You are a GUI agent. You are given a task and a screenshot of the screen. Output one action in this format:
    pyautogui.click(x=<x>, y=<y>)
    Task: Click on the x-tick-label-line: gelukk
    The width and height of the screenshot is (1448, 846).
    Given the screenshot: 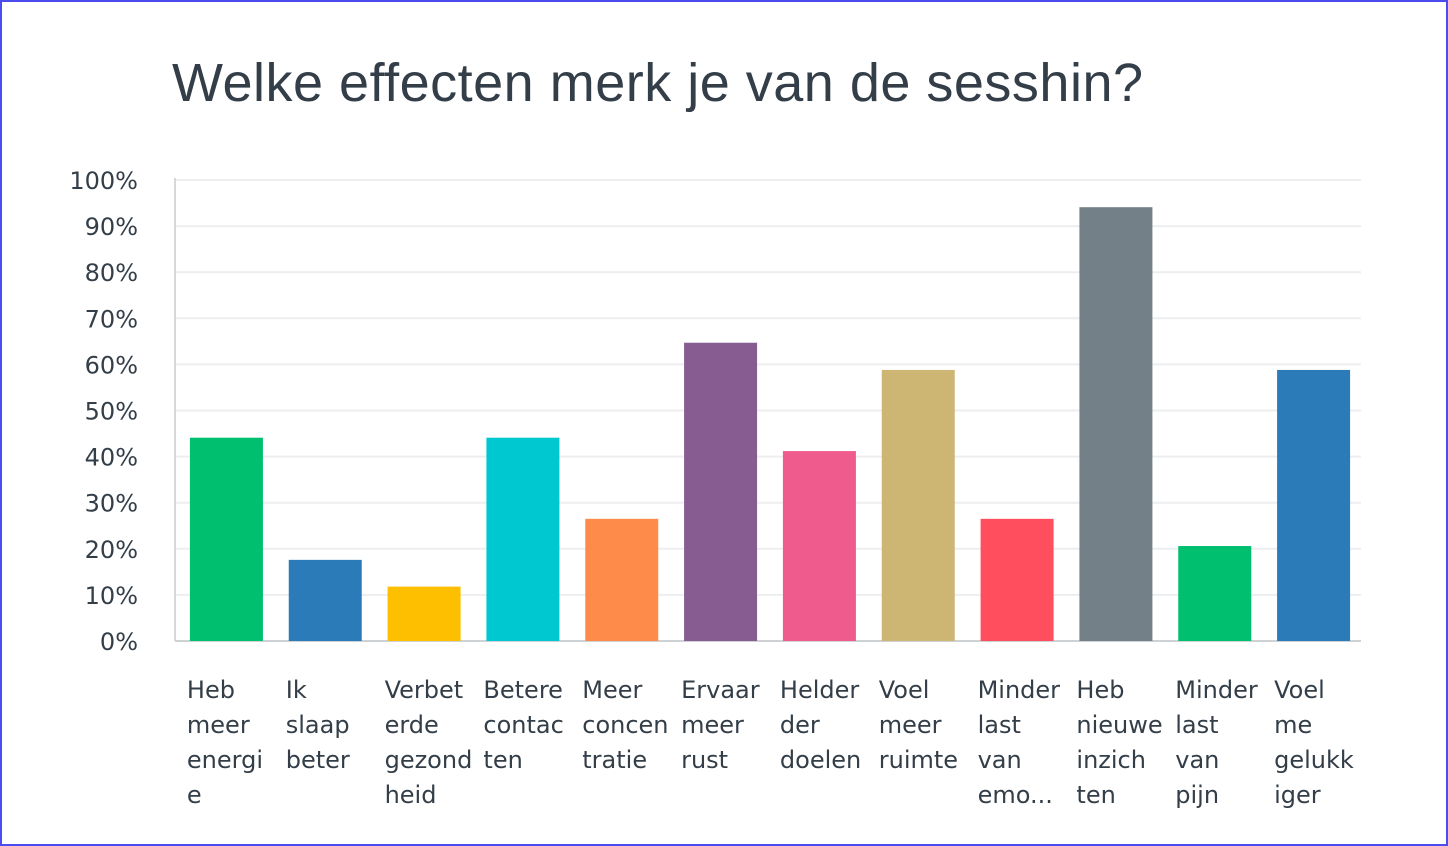 What is the action you would take?
    pyautogui.click(x=1314, y=760)
    